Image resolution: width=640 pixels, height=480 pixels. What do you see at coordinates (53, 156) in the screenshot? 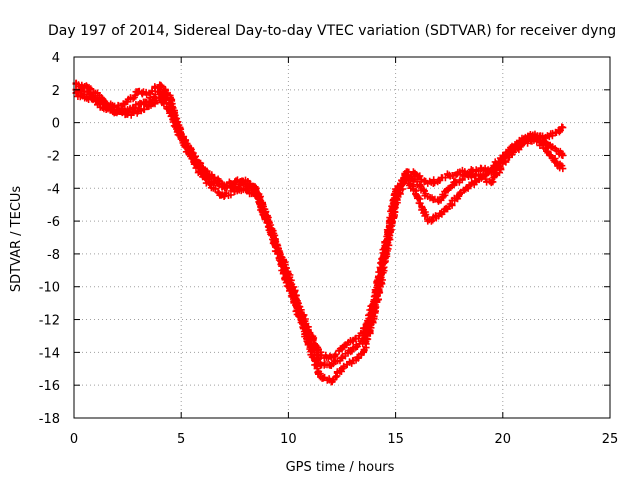
I see `y-tick-label: -2` at bounding box center [53, 156].